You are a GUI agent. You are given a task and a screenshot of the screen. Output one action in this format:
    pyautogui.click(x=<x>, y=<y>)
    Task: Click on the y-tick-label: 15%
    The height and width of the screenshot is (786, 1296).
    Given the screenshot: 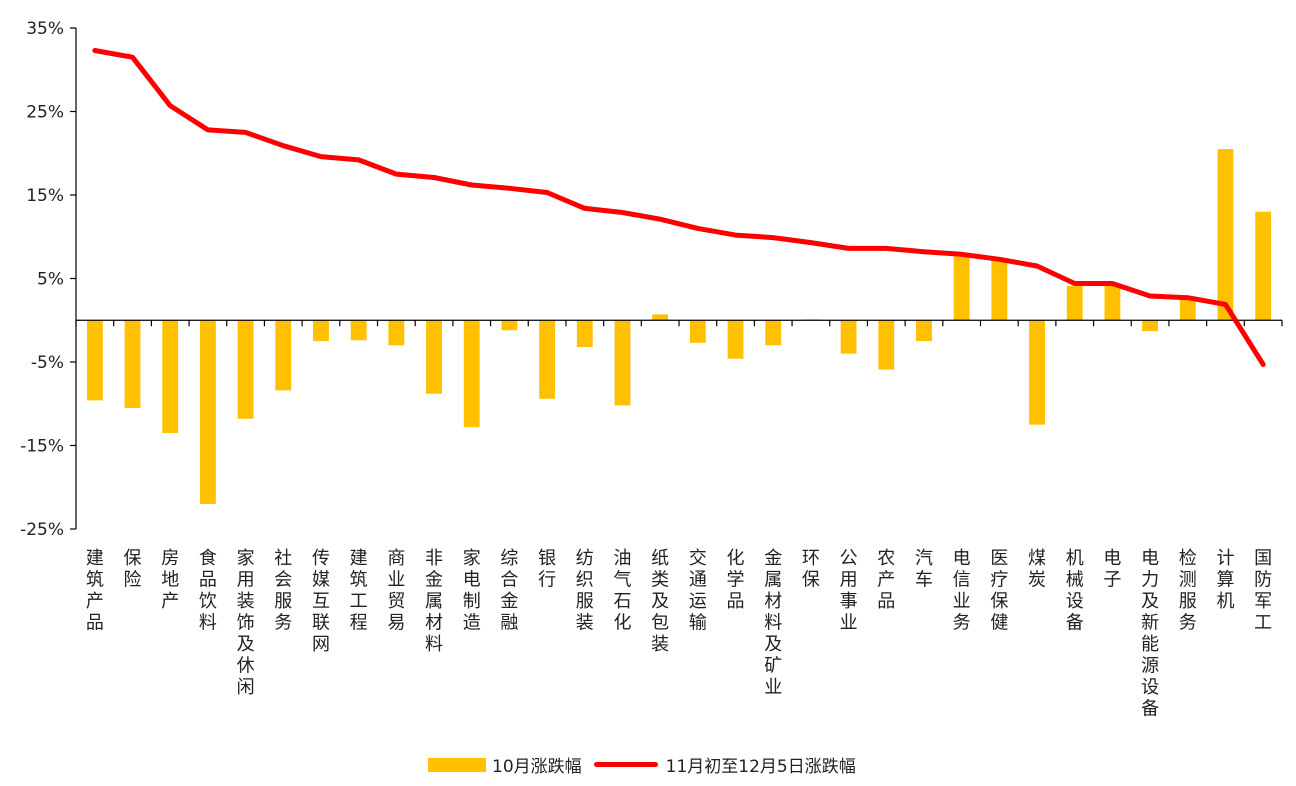 What is the action you would take?
    pyautogui.click(x=45, y=196)
    